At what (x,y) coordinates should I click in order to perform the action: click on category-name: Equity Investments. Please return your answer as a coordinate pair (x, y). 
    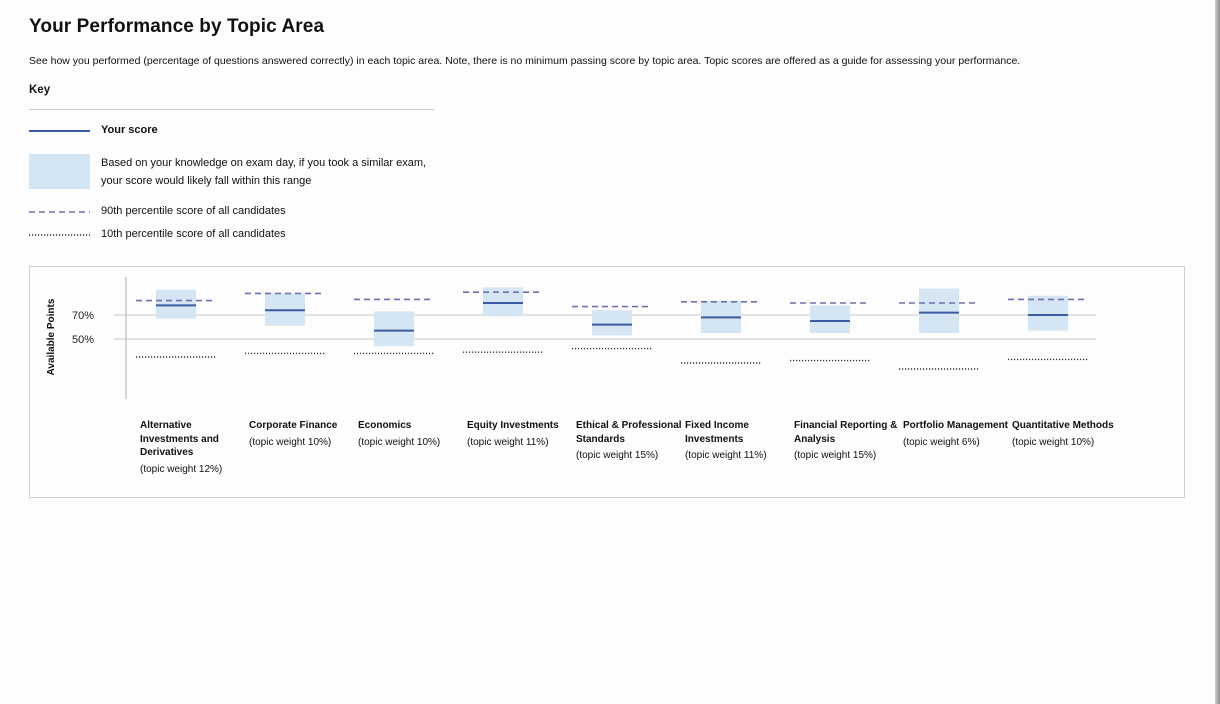
    Looking at the image, I should click on (513, 425).